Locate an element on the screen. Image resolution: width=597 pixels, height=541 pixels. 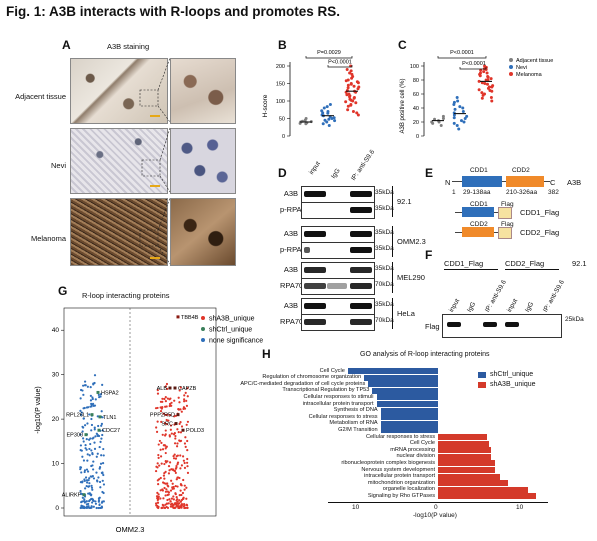
a3b-positive-tick-label: 0 is located at coordinates (417, 137).